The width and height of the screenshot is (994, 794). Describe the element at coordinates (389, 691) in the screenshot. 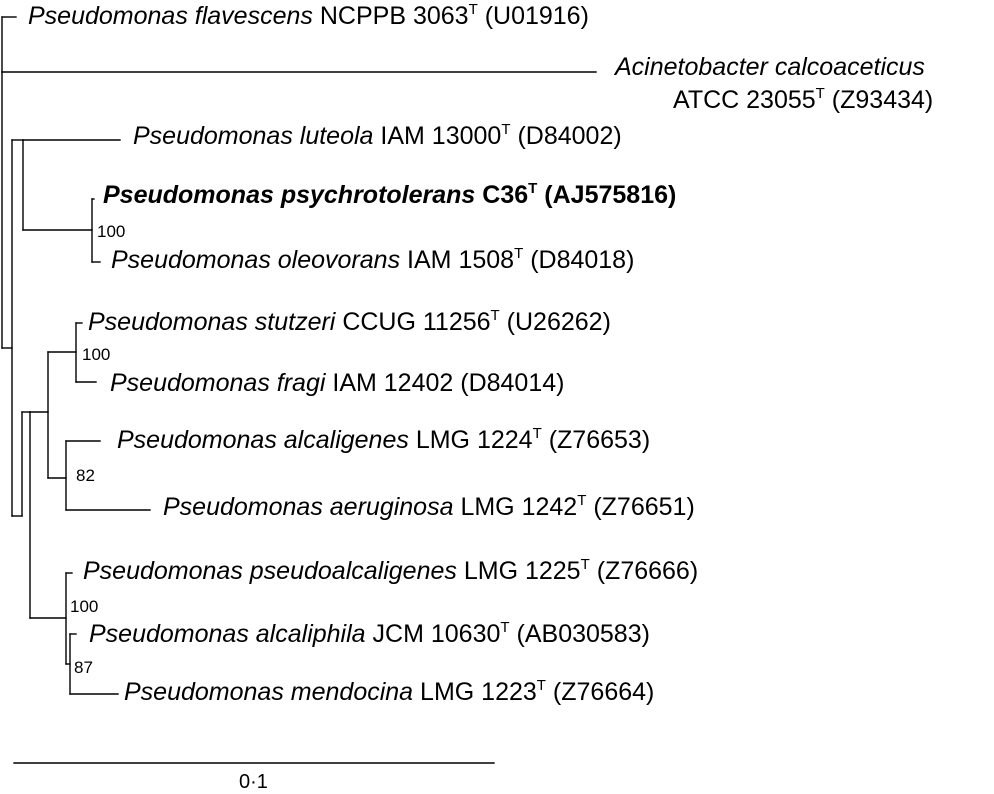

I see `taxon-label-mendocina: Pseudomonas mendocina LMG 1223T (Z76664)` at that location.